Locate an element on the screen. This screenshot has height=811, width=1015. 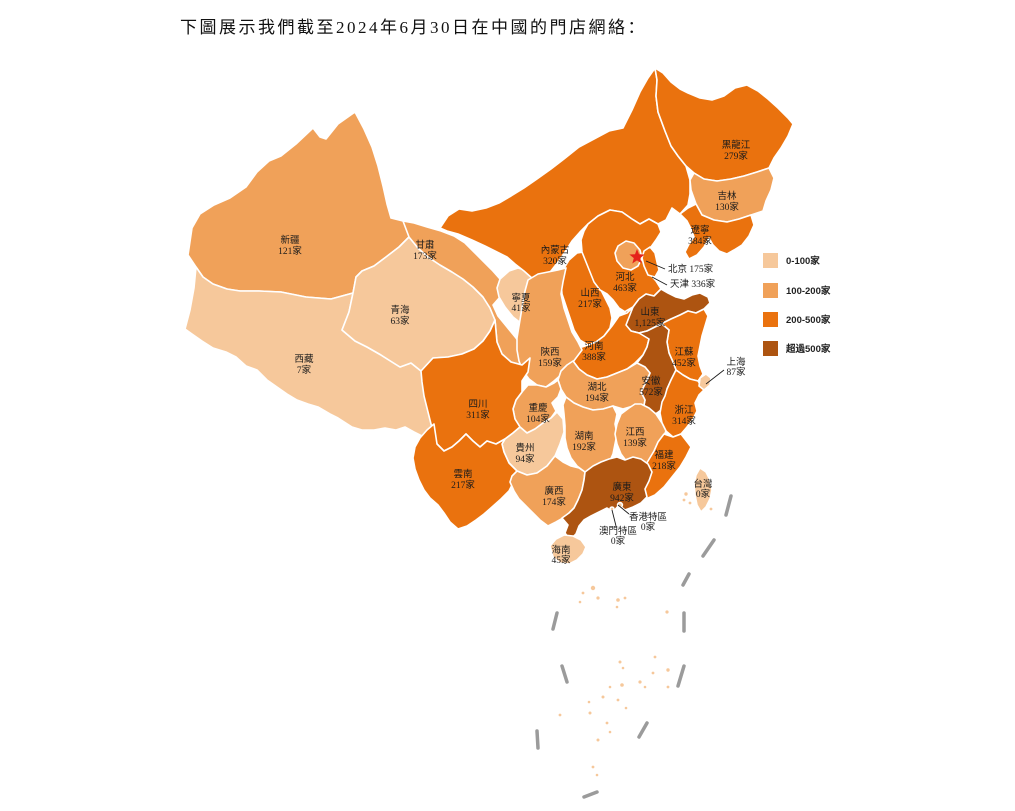
label-beijing: 北京 175家 is located at coordinates (691, 269).